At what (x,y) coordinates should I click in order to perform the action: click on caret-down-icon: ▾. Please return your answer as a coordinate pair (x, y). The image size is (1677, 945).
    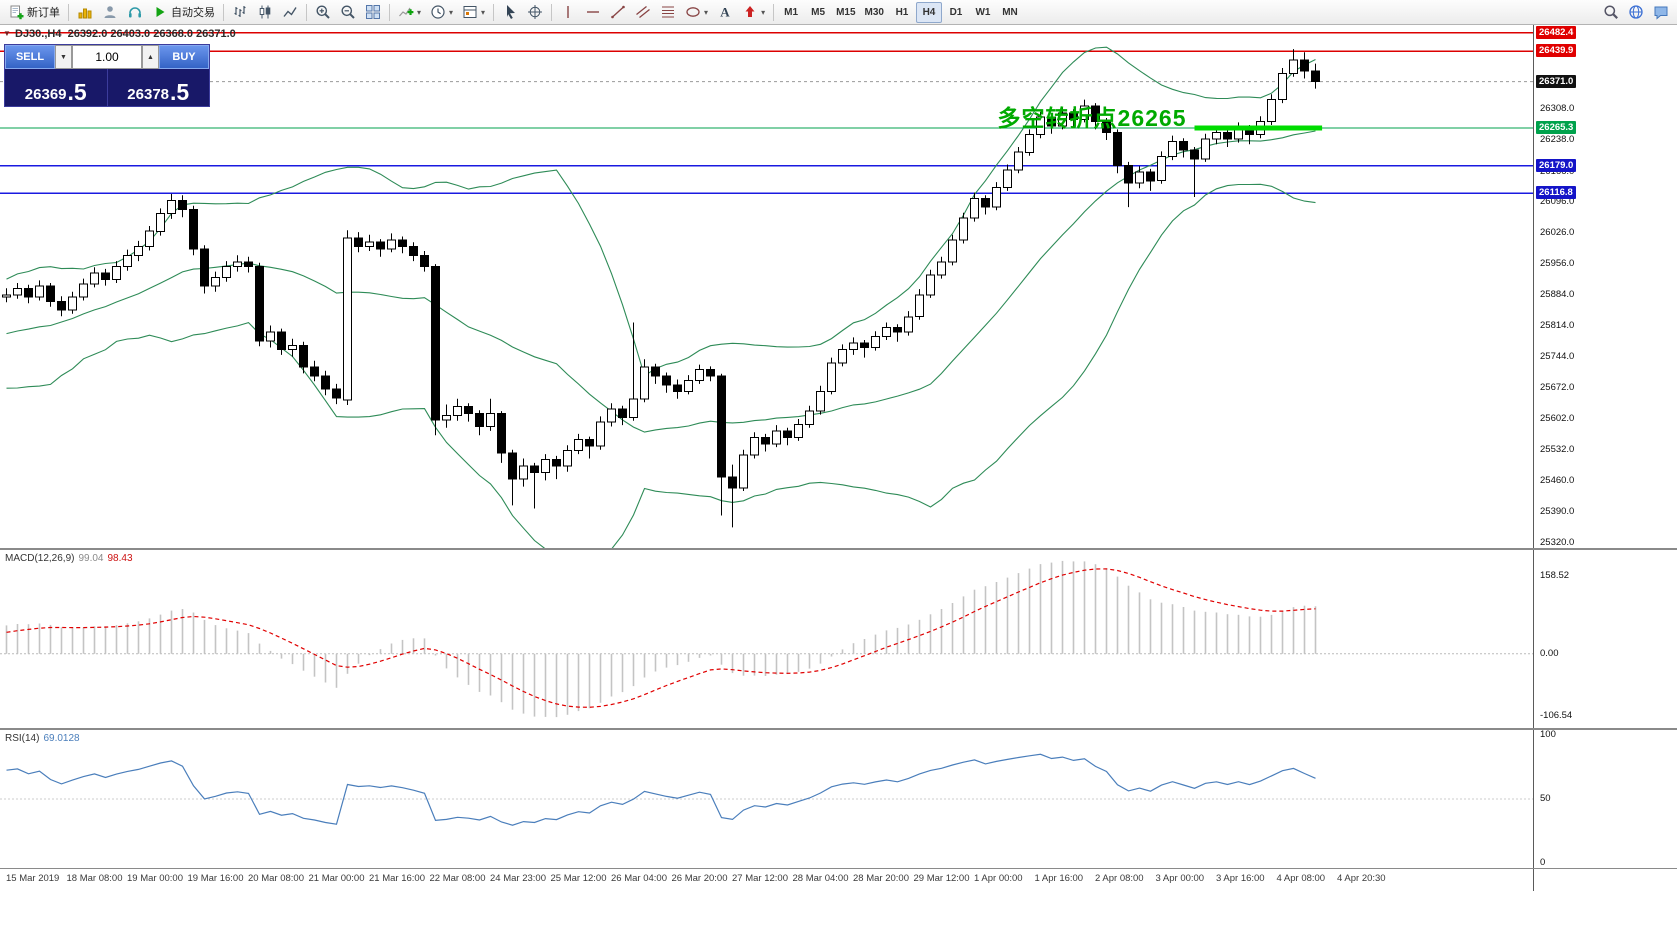
    Looking at the image, I should click on (483, 12).